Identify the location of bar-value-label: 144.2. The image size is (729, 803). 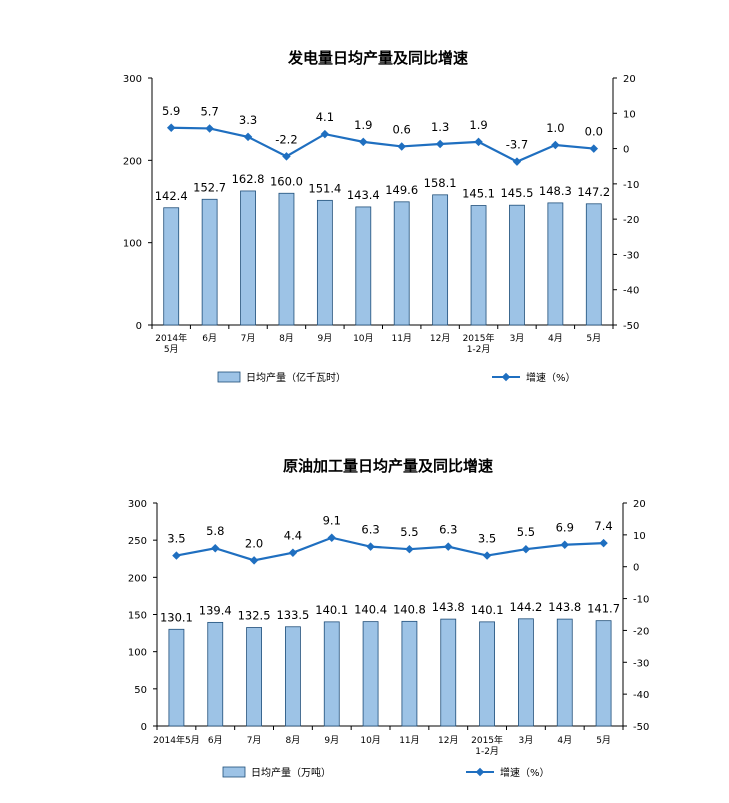
(525, 607).